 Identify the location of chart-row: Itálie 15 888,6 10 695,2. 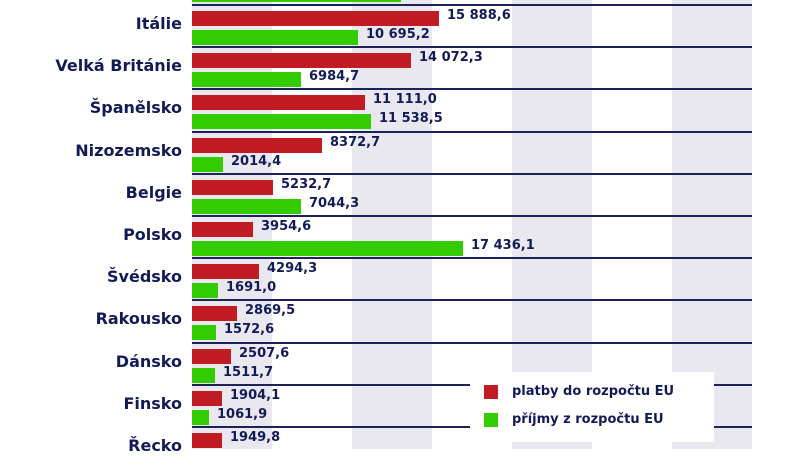
(400, 27).